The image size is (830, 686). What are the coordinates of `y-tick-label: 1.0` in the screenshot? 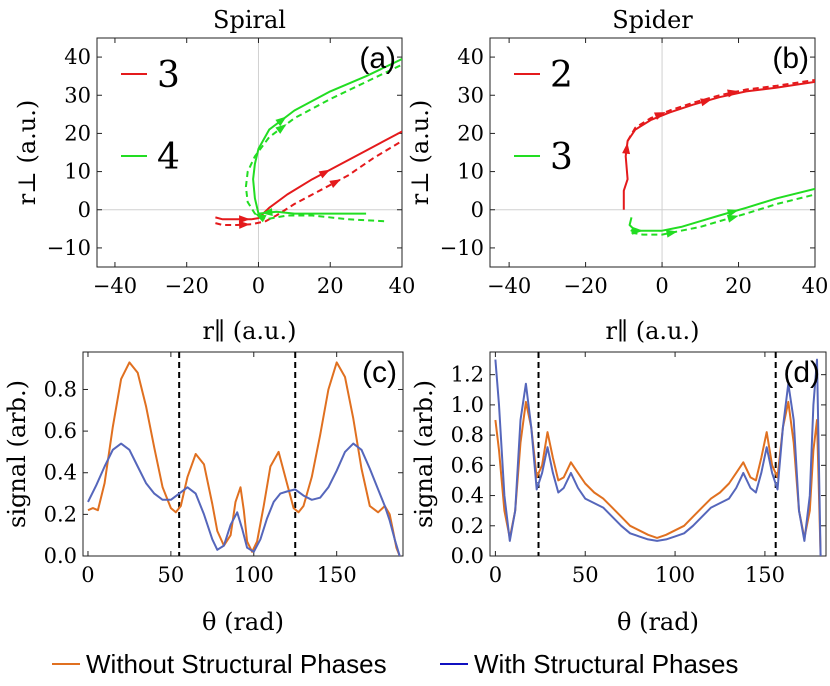 It's located at (467, 405).